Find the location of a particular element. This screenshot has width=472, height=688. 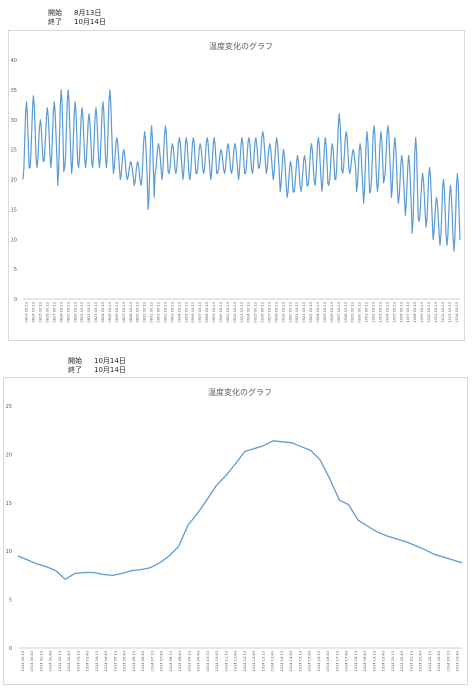

x-tick-label: 0912 00:13 is located at coordinates (235, 312).